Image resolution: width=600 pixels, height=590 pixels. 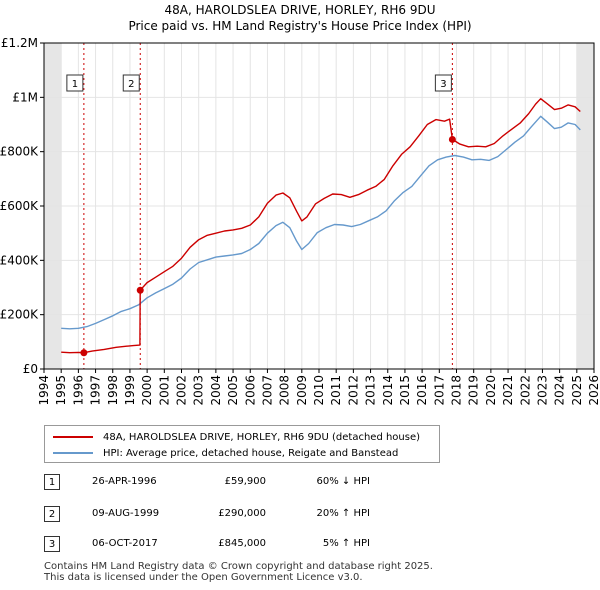 I want to click on x-tick-label: 2024, so click(x=560, y=390).